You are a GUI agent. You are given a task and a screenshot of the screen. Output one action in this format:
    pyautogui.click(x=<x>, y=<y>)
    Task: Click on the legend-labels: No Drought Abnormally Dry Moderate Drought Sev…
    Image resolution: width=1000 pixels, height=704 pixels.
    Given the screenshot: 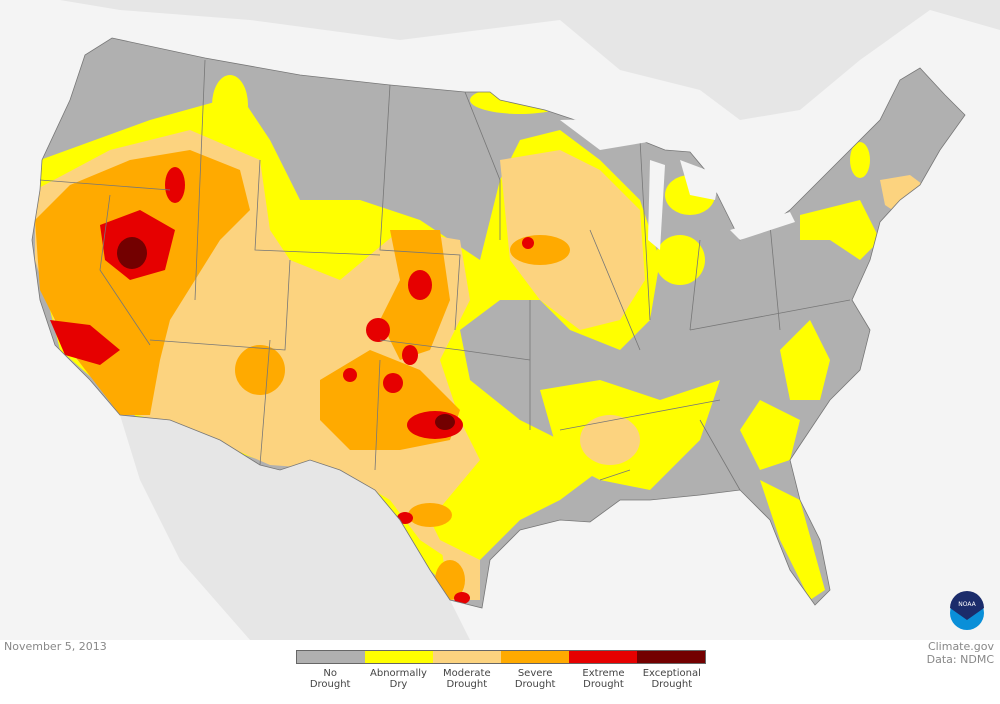 What is the action you would take?
    pyautogui.click(x=501, y=677)
    